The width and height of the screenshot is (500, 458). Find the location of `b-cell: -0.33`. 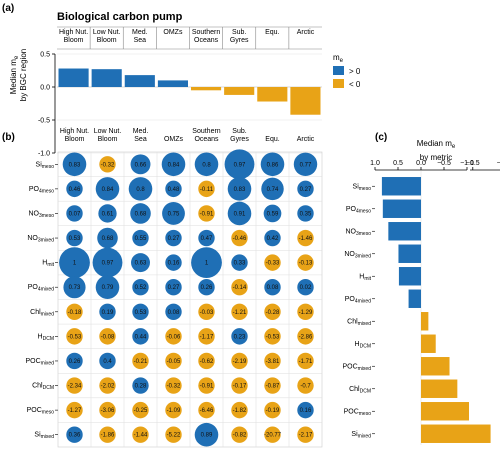

b-cell: -0.33 is located at coordinates (272, 262).